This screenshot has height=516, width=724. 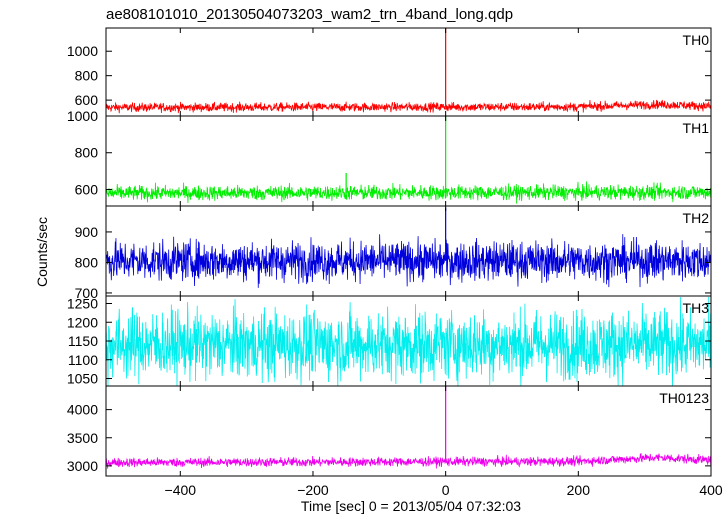 I want to click on panel-label: TH0, so click(x=696, y=40).